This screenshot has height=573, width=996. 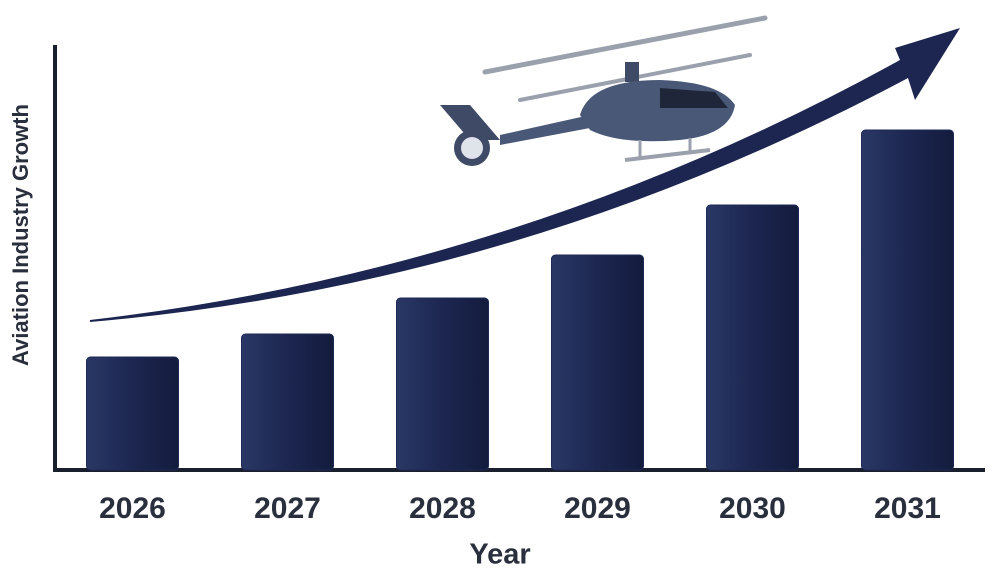 I want to click on helicopter, so click(x=604, y=90).